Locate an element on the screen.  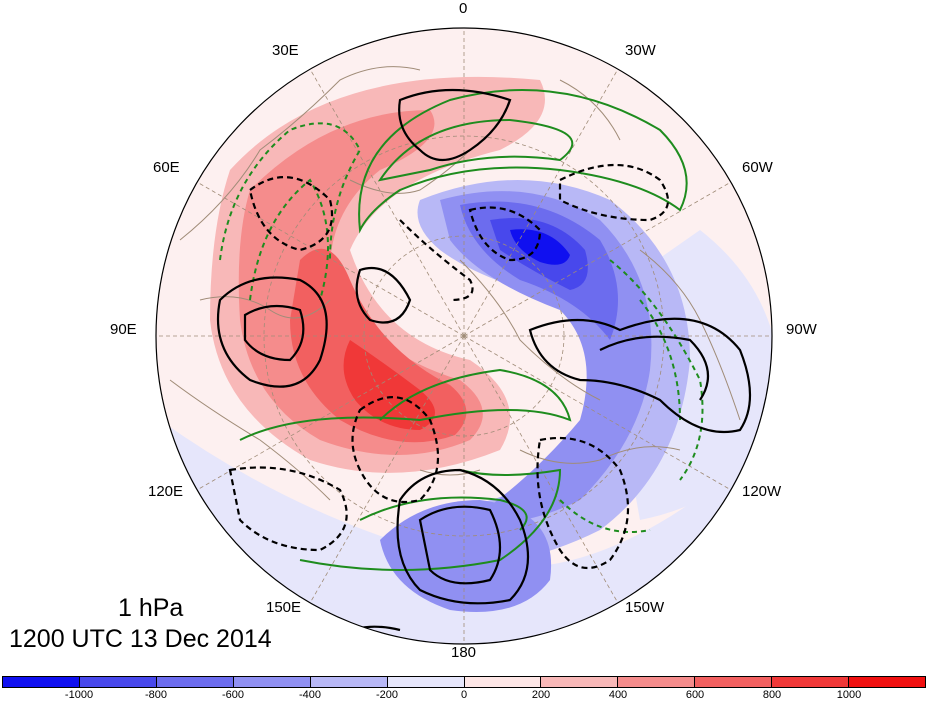
longitude-label-180: 180 is located at coordinates (464, 652).